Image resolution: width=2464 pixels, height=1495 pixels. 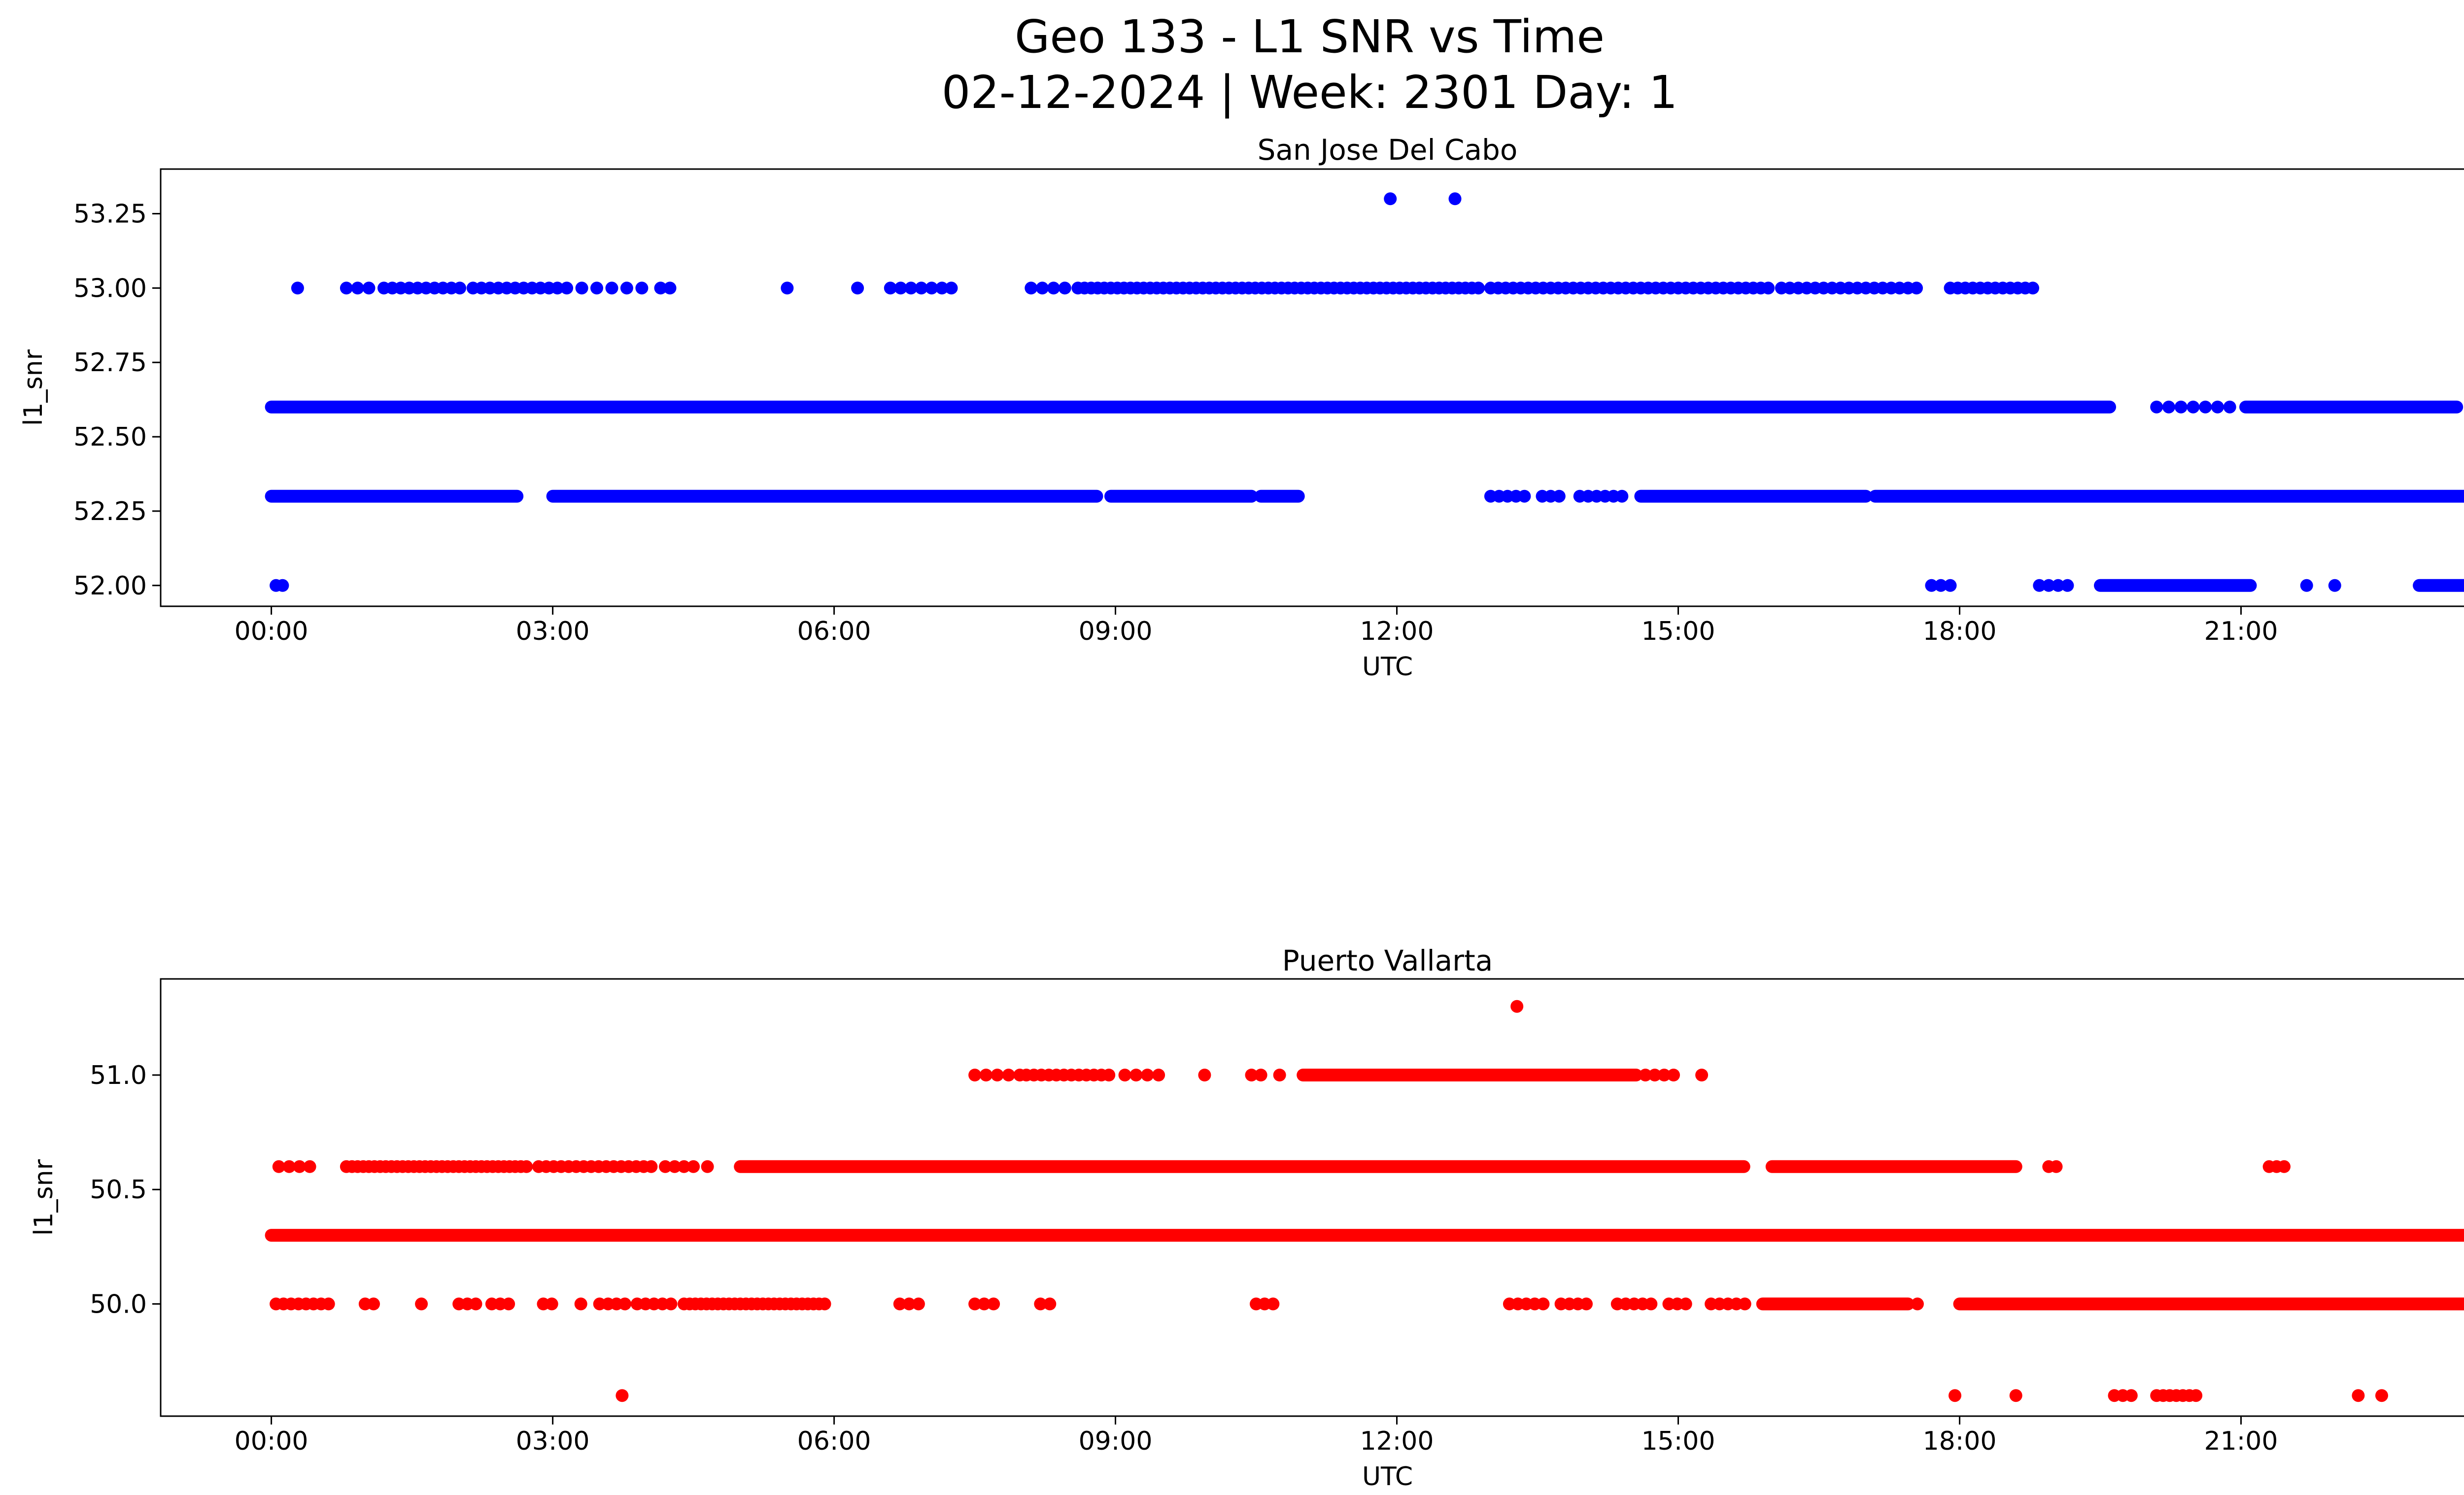 What do you see at coordinates (110, 437) in the screenshot?
I see `svg-text: 52.50` at bounding box center [110, 437].